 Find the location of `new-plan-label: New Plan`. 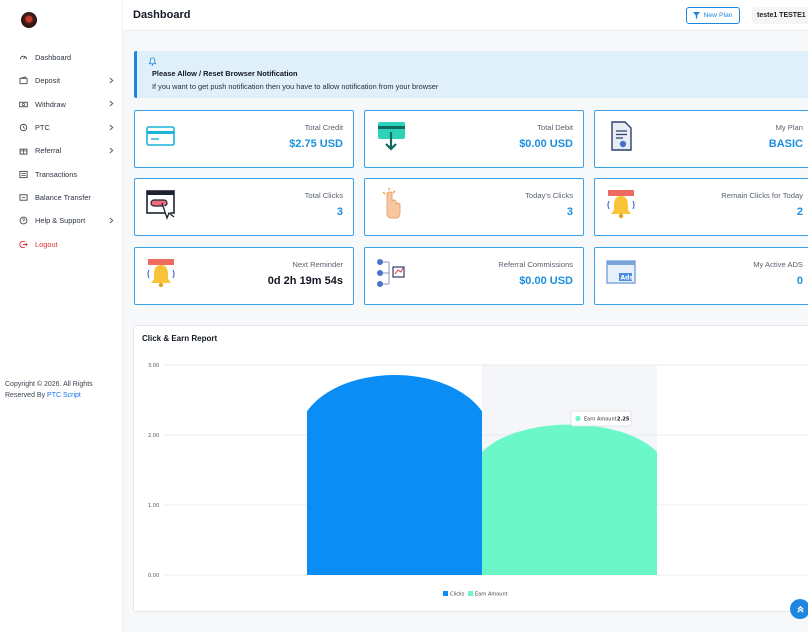

new-plan-label: New Plan is located at coordinates (718, 15).